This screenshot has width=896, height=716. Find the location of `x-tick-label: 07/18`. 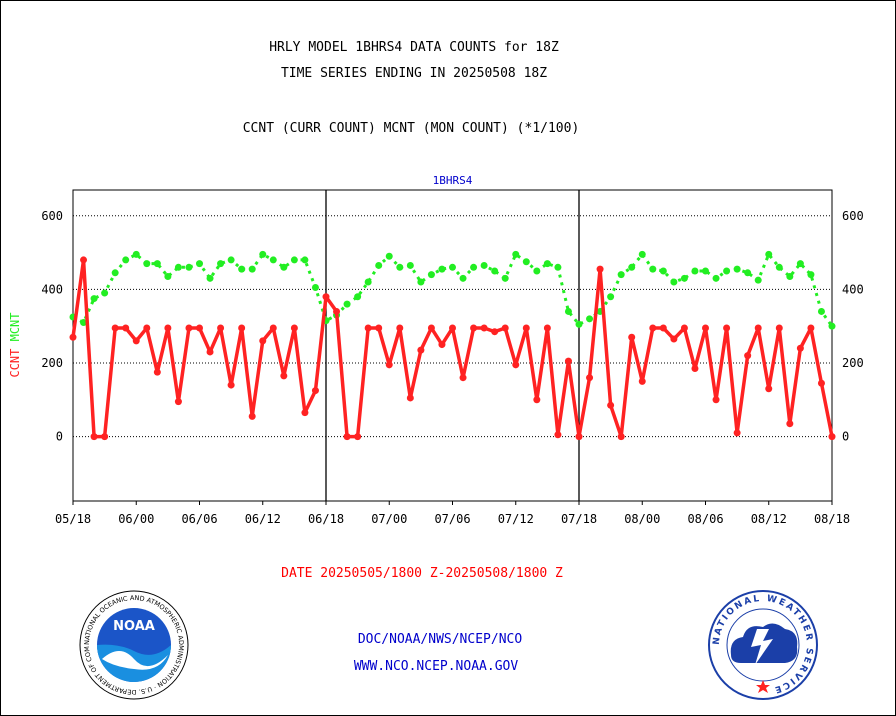

x-tick-label: 07/18 is located at coordinates (579, 519).